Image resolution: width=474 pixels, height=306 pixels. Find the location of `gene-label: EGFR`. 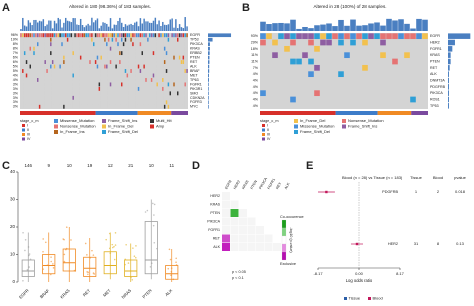

gene-label: EGFR is located at coordinates (195, 35).